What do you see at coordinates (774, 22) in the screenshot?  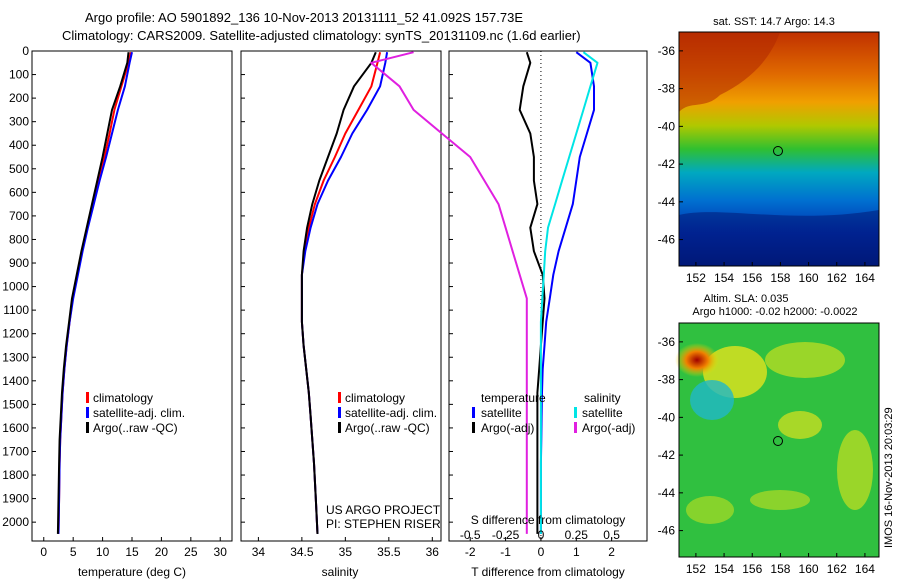 I see `sst-map-title: sat. SST: 14.7 Argo: 14.3` at bounding box center [774, 22].